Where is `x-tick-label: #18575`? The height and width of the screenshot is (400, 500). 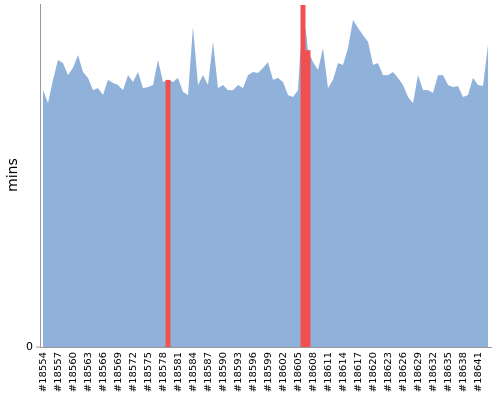 x-tick-label: #18575 is located at coordinates (148, 372).